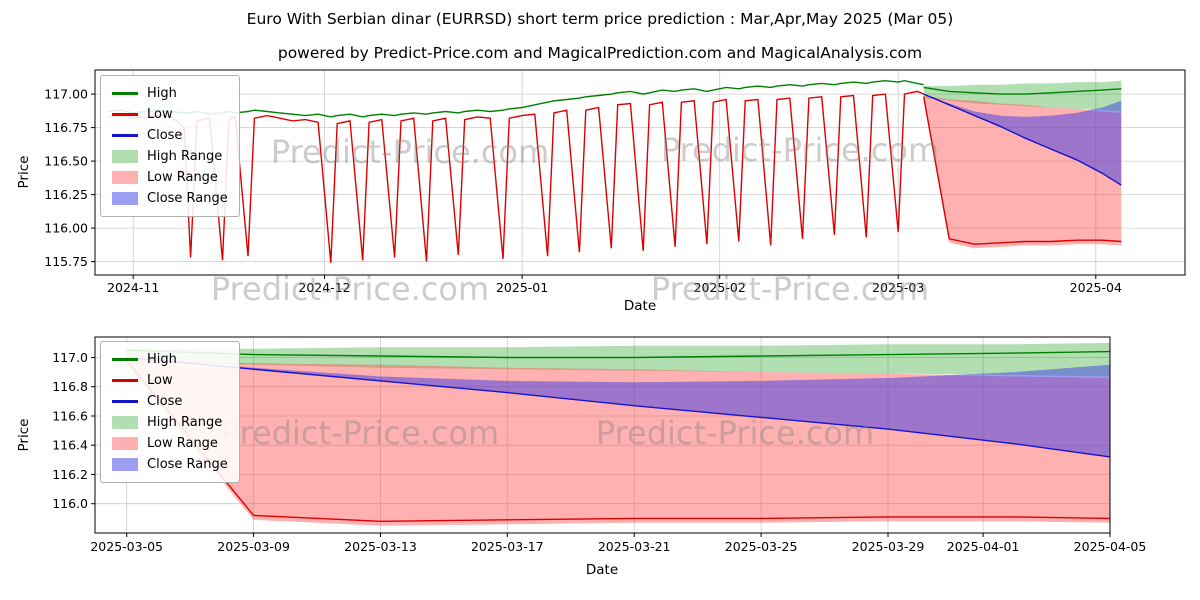 Image resolution: width=1200 pixels, height=600 pixels. Describe the element at coordinates (70, 357) in the screenshot. I see `svg-text: 117.0` at that location.